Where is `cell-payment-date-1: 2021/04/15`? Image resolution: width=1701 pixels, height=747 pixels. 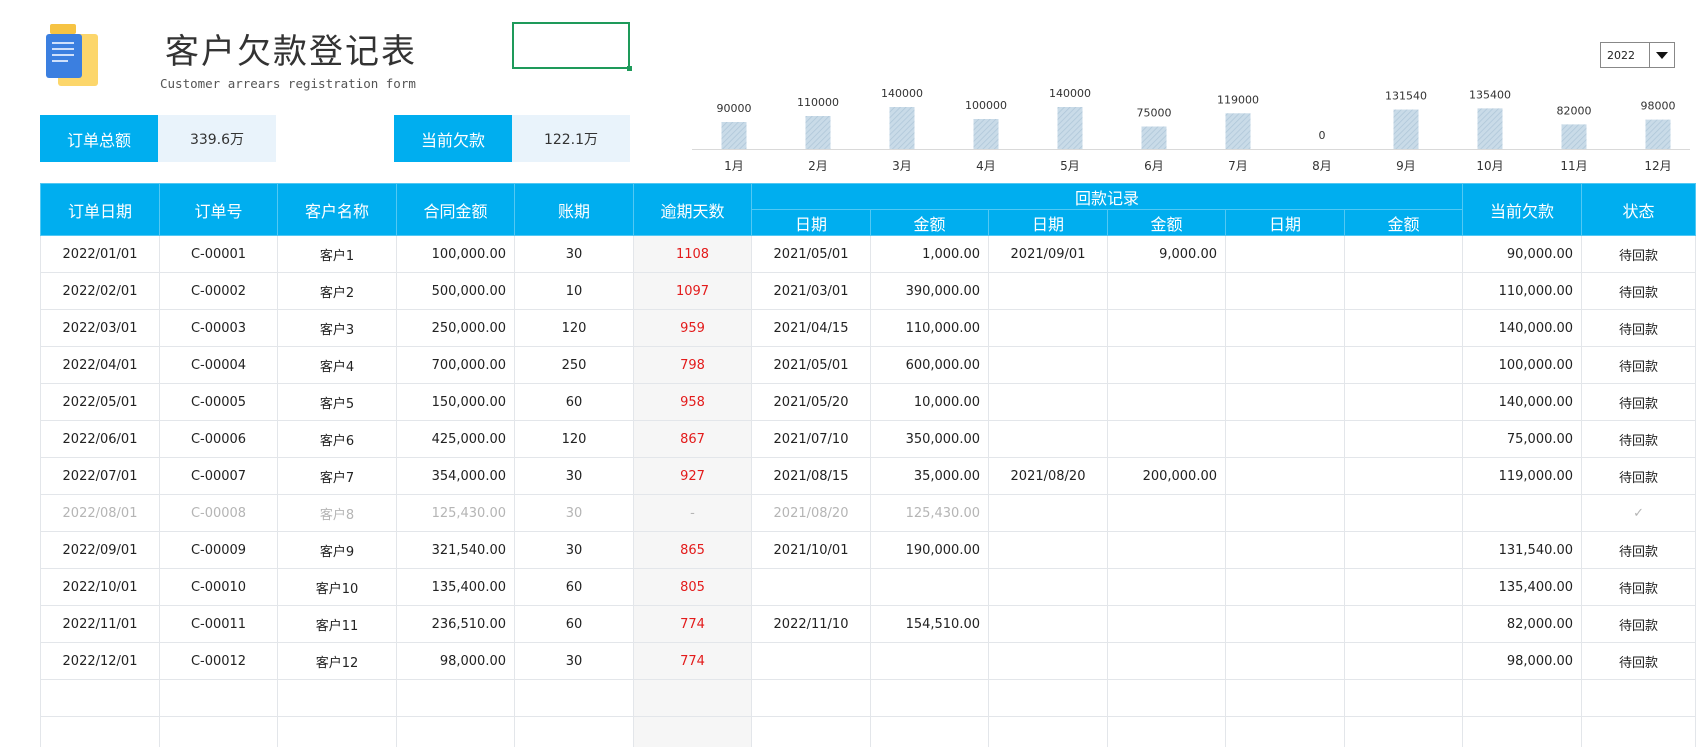
cell-payment-date-1: 2021/04/15 is located at coordinates (811, 328).